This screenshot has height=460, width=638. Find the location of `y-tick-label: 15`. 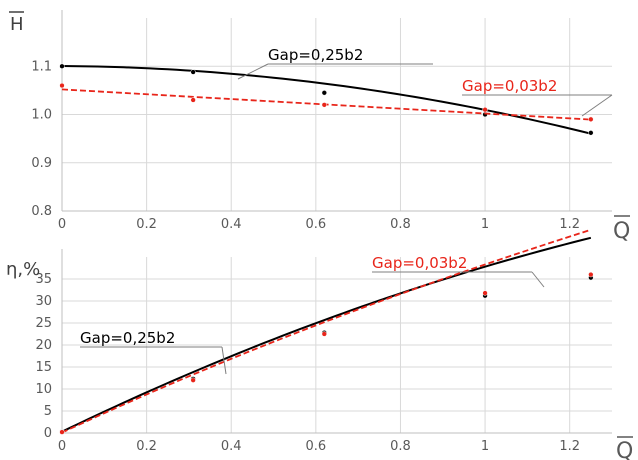

y-tick-label: 15 is located at coordinates (43, 367).